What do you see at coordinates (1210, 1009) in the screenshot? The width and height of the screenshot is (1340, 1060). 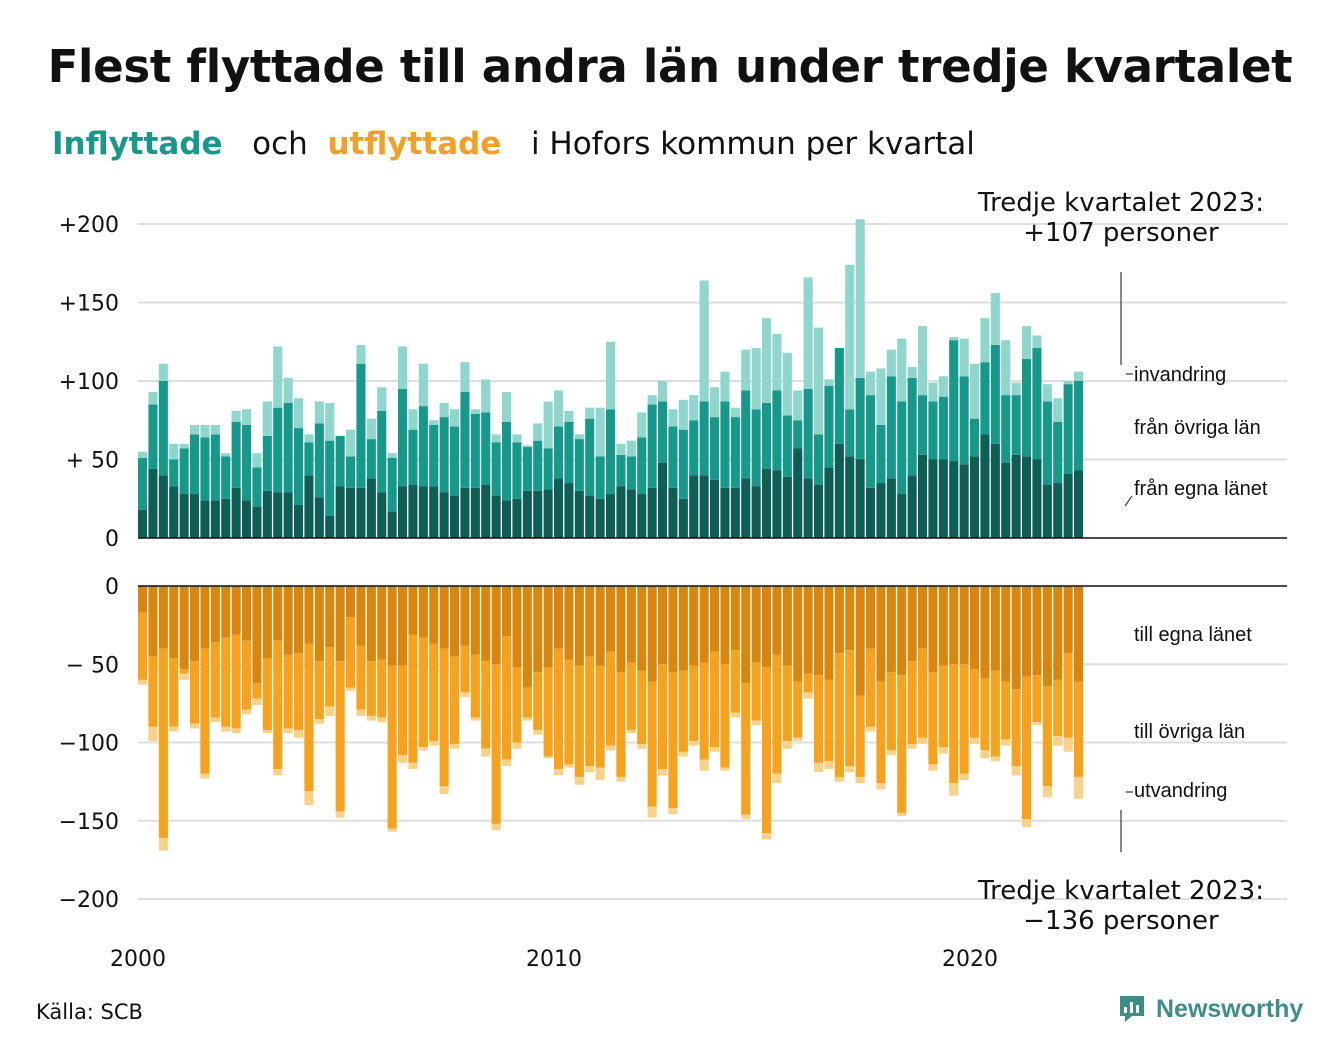 I see `brand: Newsworthy` at bounding box center [1210, 1009].